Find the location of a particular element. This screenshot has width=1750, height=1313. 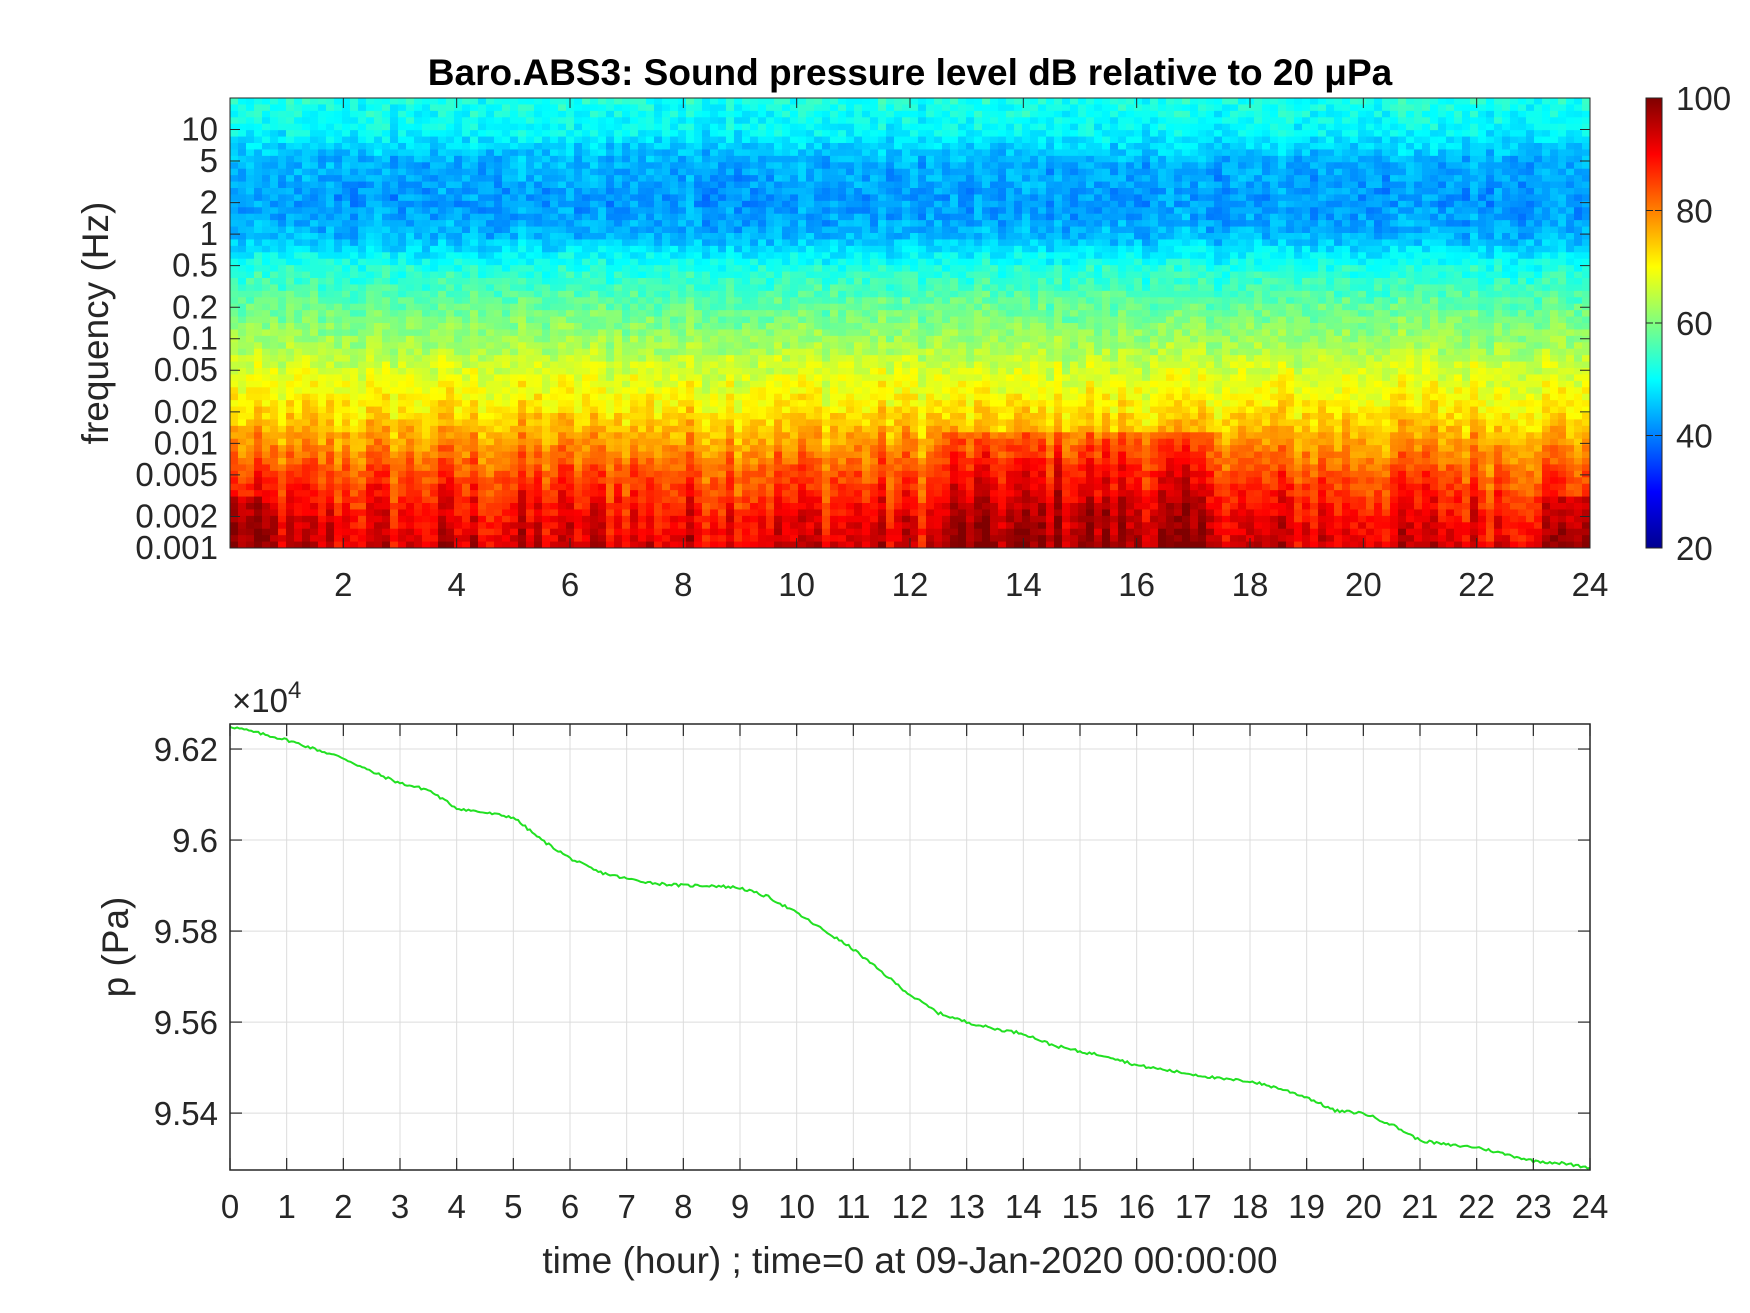

pressure-x-tick-label: 21 is located at coordinates (1420, 1206).